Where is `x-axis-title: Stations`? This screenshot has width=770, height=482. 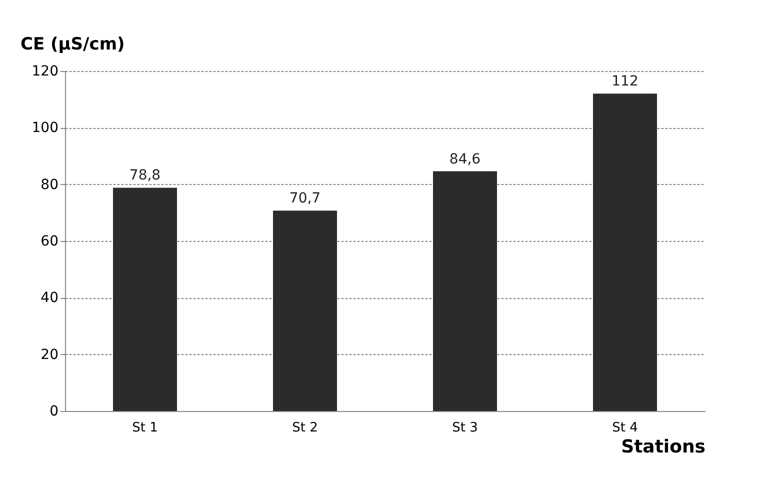 x-axis-title: Stations is located at coordinates (663, 447).